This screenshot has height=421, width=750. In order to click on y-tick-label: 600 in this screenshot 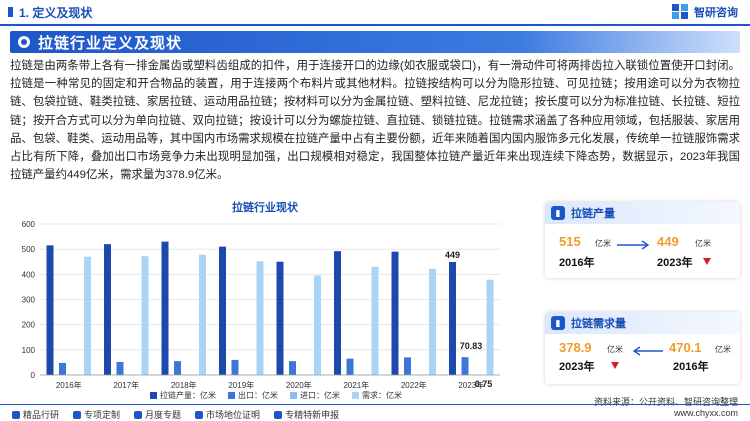, I will do `click(29, 224)`.